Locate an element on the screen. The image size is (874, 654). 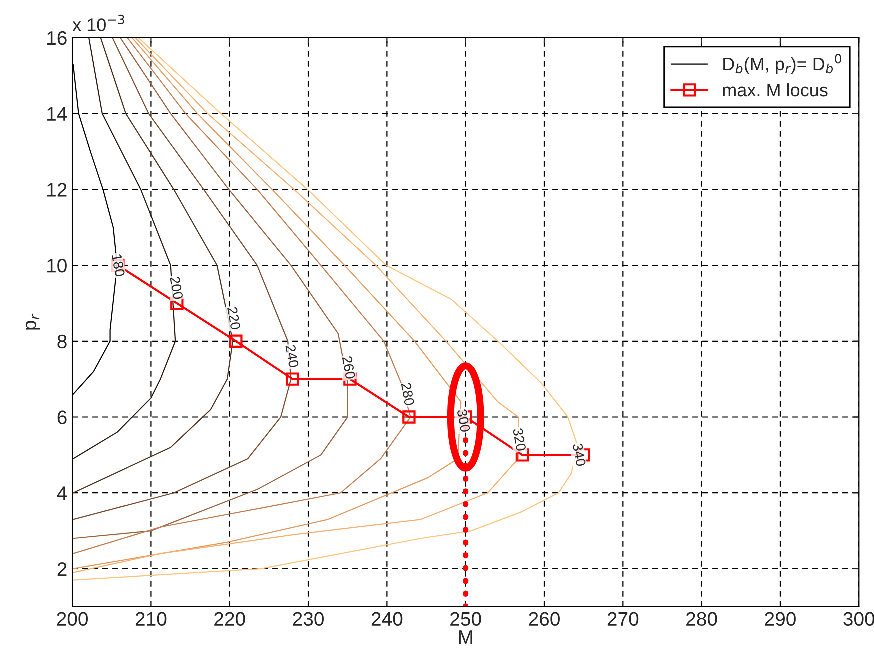
x-tick-label: 290 is located at coordinates (780, 619).